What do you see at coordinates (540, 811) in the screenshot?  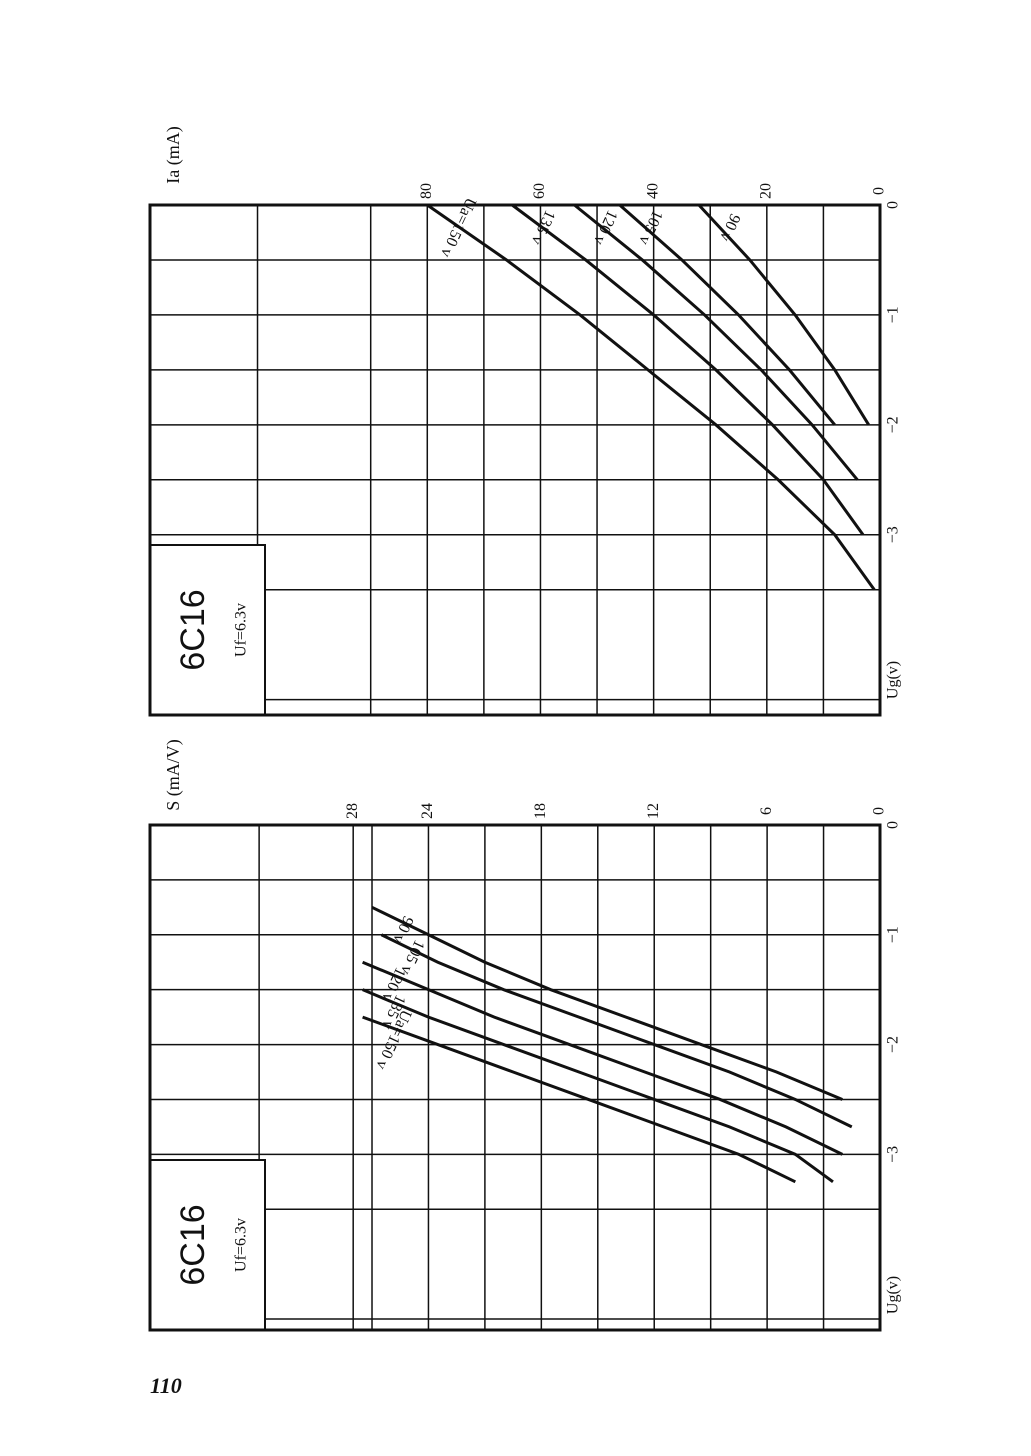 I see `y-tick-label: 18` at bounding box center [540, 811].